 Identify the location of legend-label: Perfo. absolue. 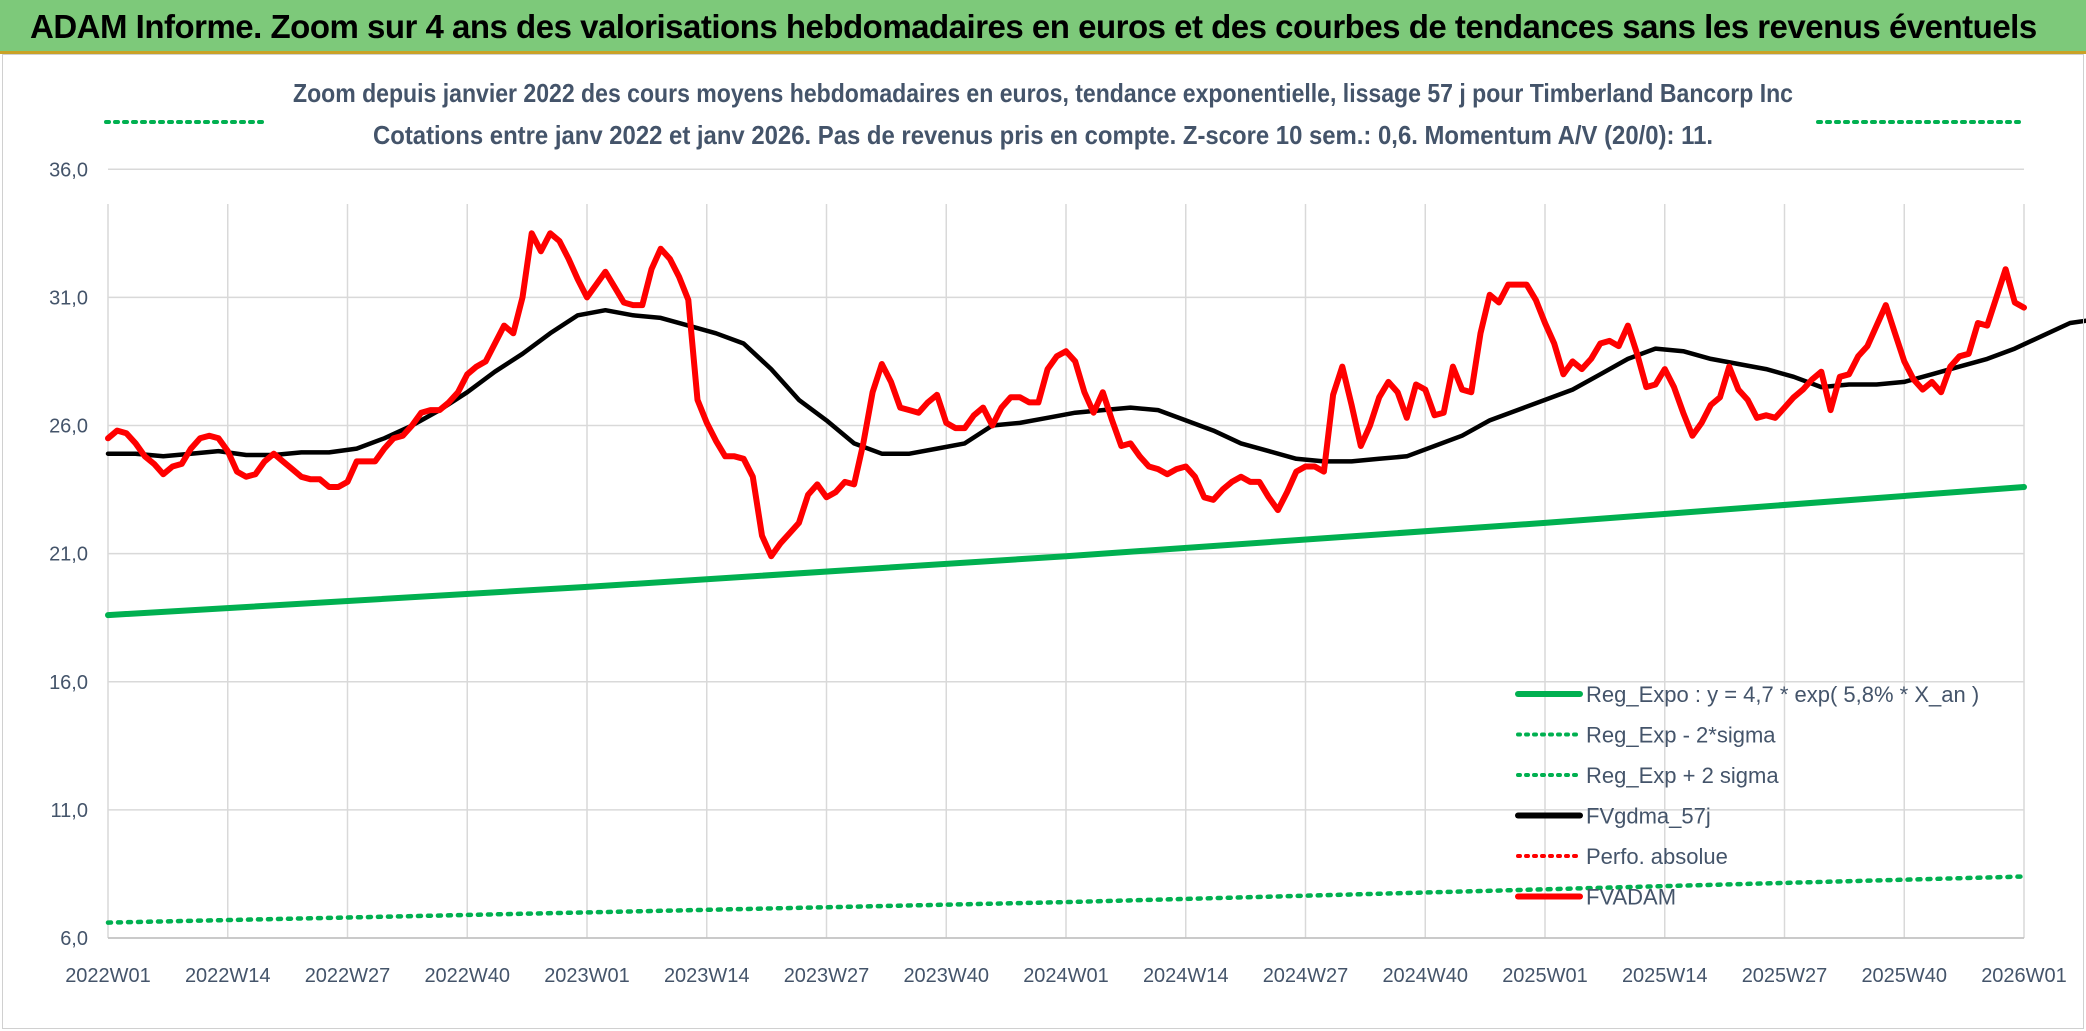
(1657, 856).